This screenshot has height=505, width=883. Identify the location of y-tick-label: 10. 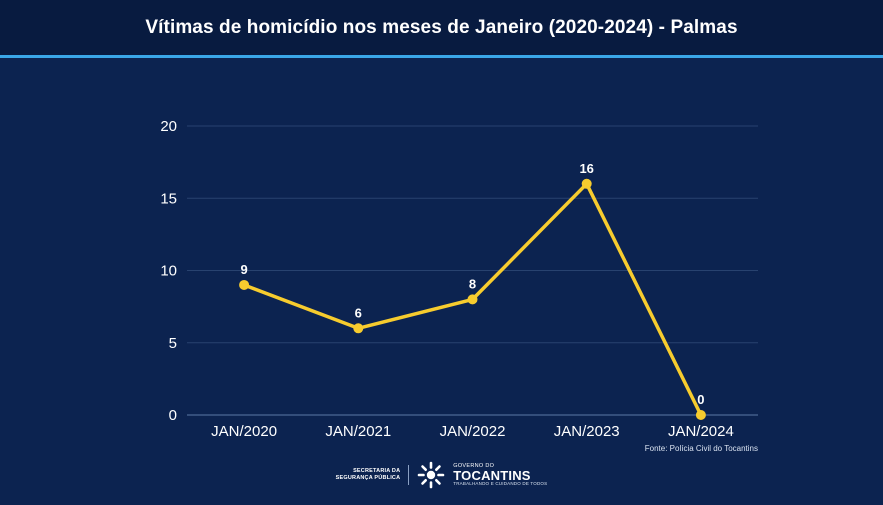
(168, 271).